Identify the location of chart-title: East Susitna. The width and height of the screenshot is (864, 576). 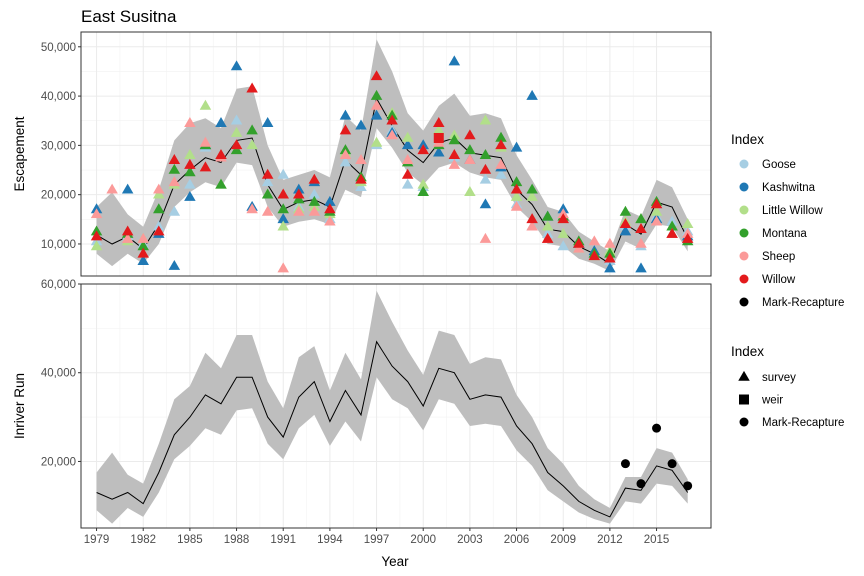
(129, 16).